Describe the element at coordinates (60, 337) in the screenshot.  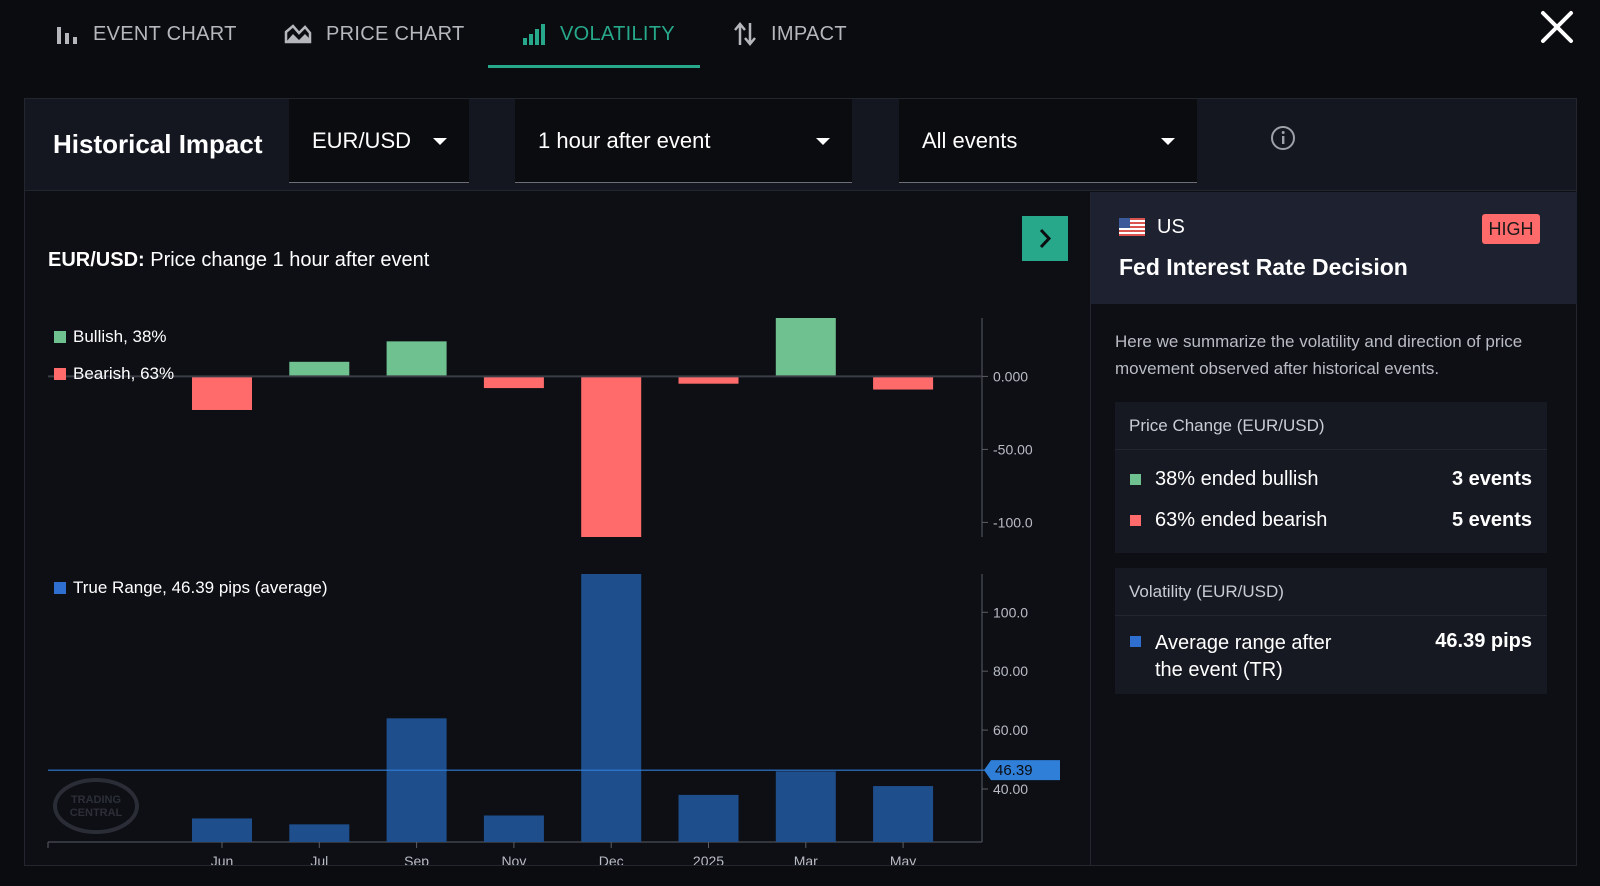
I see `bullish-legend-swatch` at that location.